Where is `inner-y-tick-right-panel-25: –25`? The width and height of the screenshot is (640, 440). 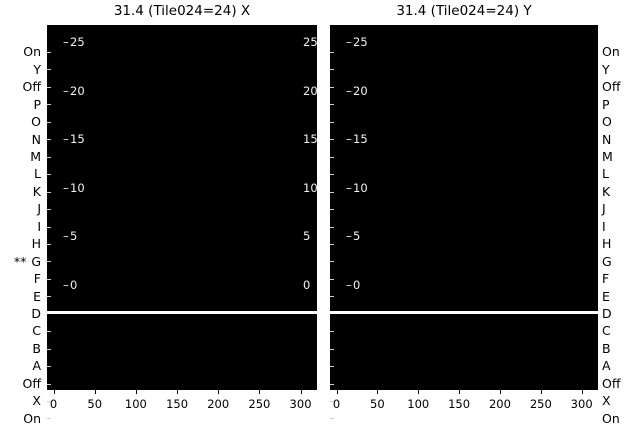 inner-y-tick-right-panel-25: –25 is located at coordinates (357, 42).